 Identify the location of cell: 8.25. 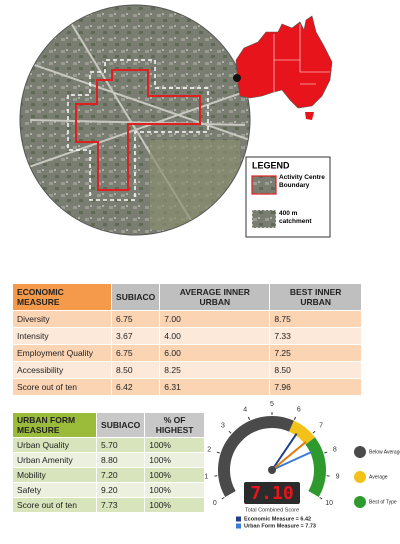
(215, 370).